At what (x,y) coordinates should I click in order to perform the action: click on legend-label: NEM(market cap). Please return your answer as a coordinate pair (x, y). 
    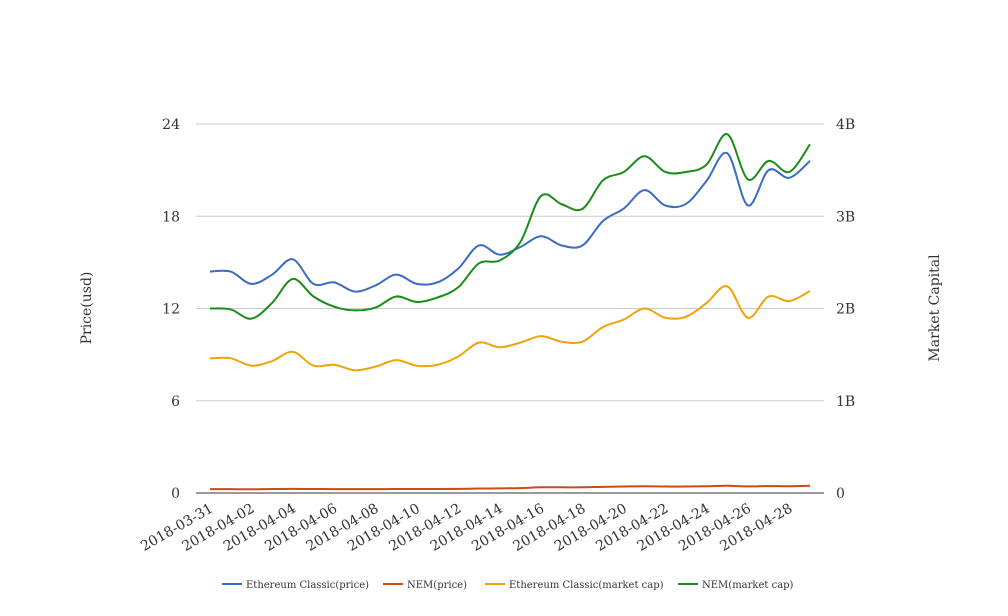
    Looking at the image, I should click on (748, 585).